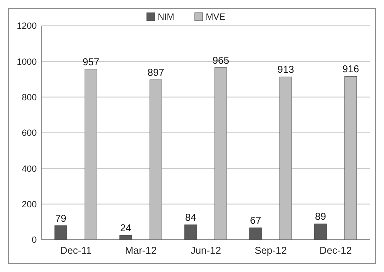 The image size is (384, 272). What do you see at coordinates (216, 17) in the screenshot?
I see `legend-label: MVE` at bounding box center [216, 17].